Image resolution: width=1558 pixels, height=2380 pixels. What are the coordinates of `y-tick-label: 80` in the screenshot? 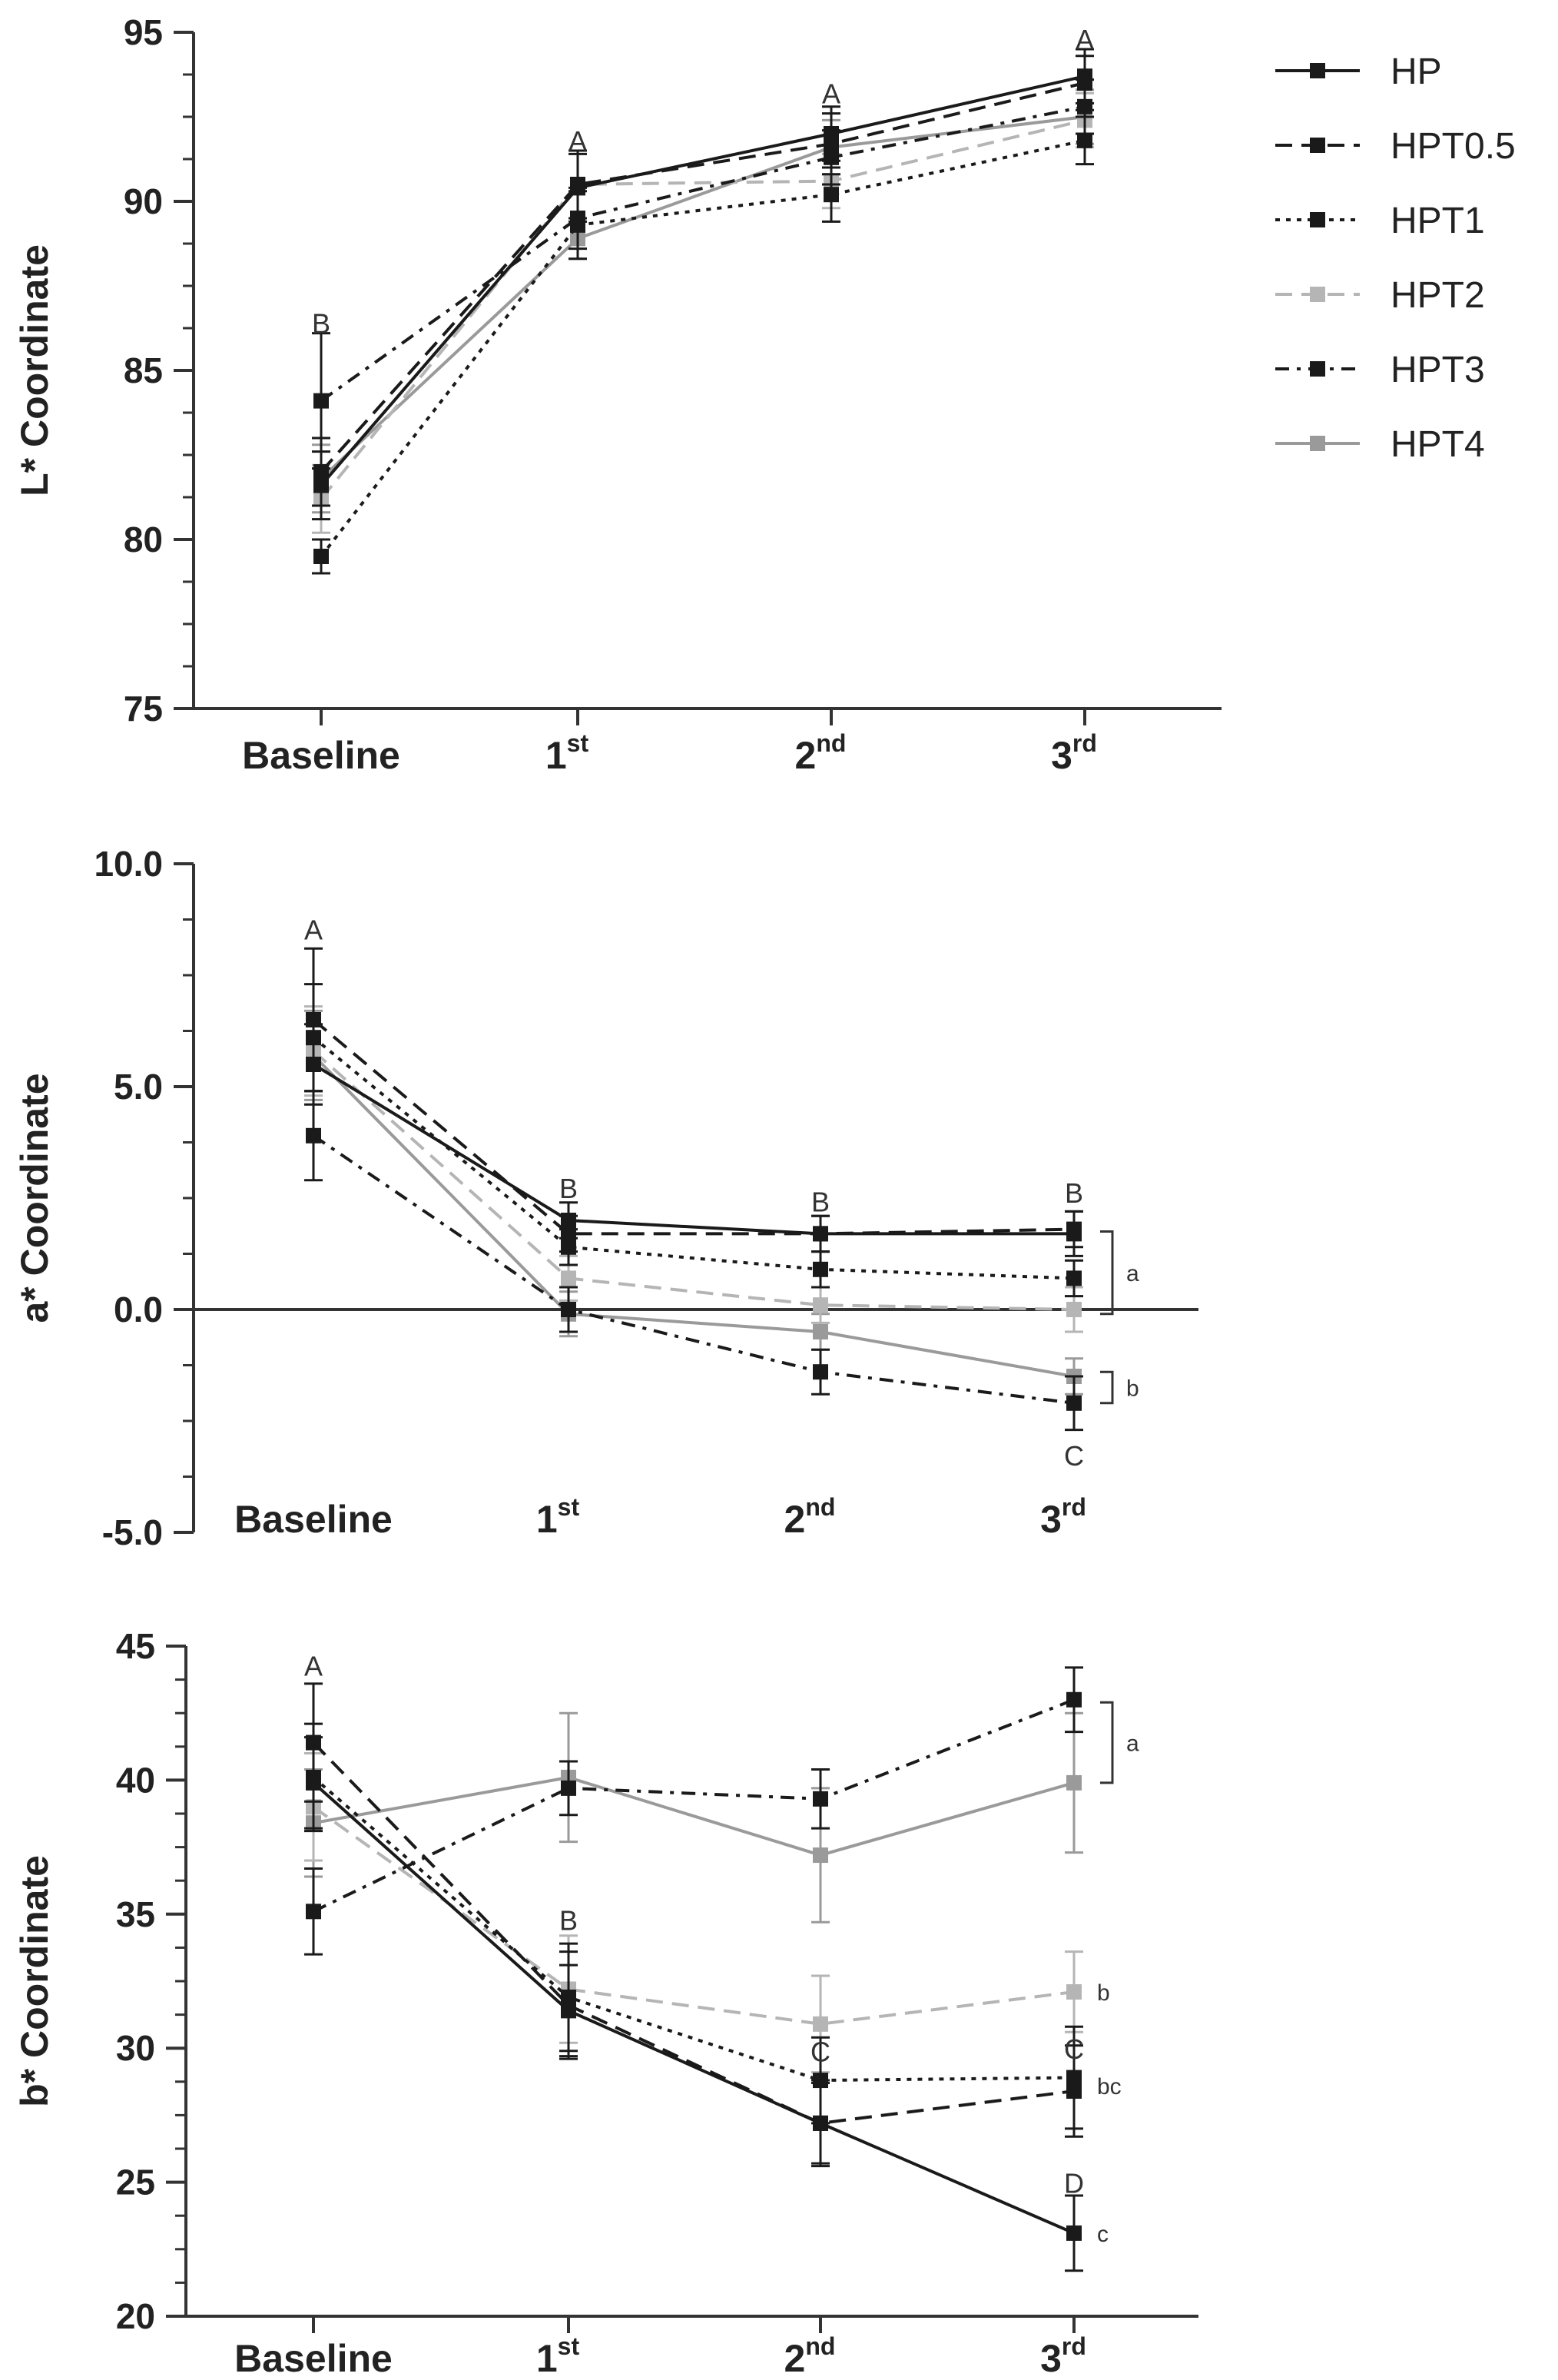 It's located at (143, 539).